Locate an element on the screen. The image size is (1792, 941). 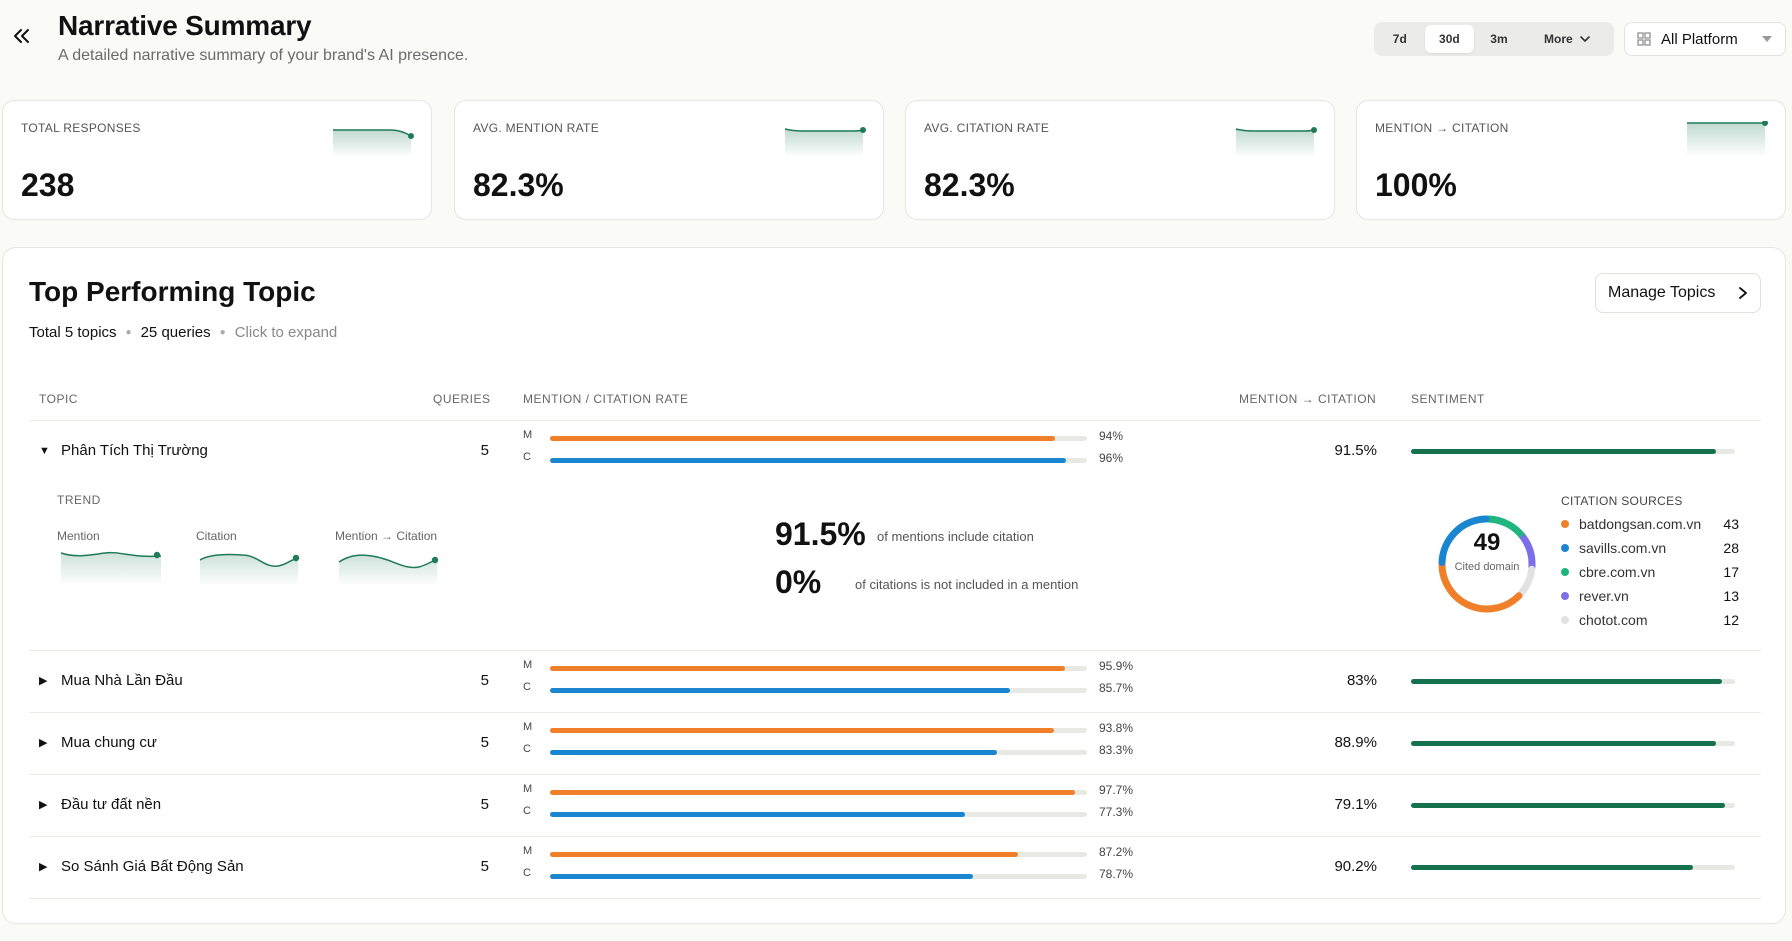
donut-value: 49 is located at coordinates (1487, 542).